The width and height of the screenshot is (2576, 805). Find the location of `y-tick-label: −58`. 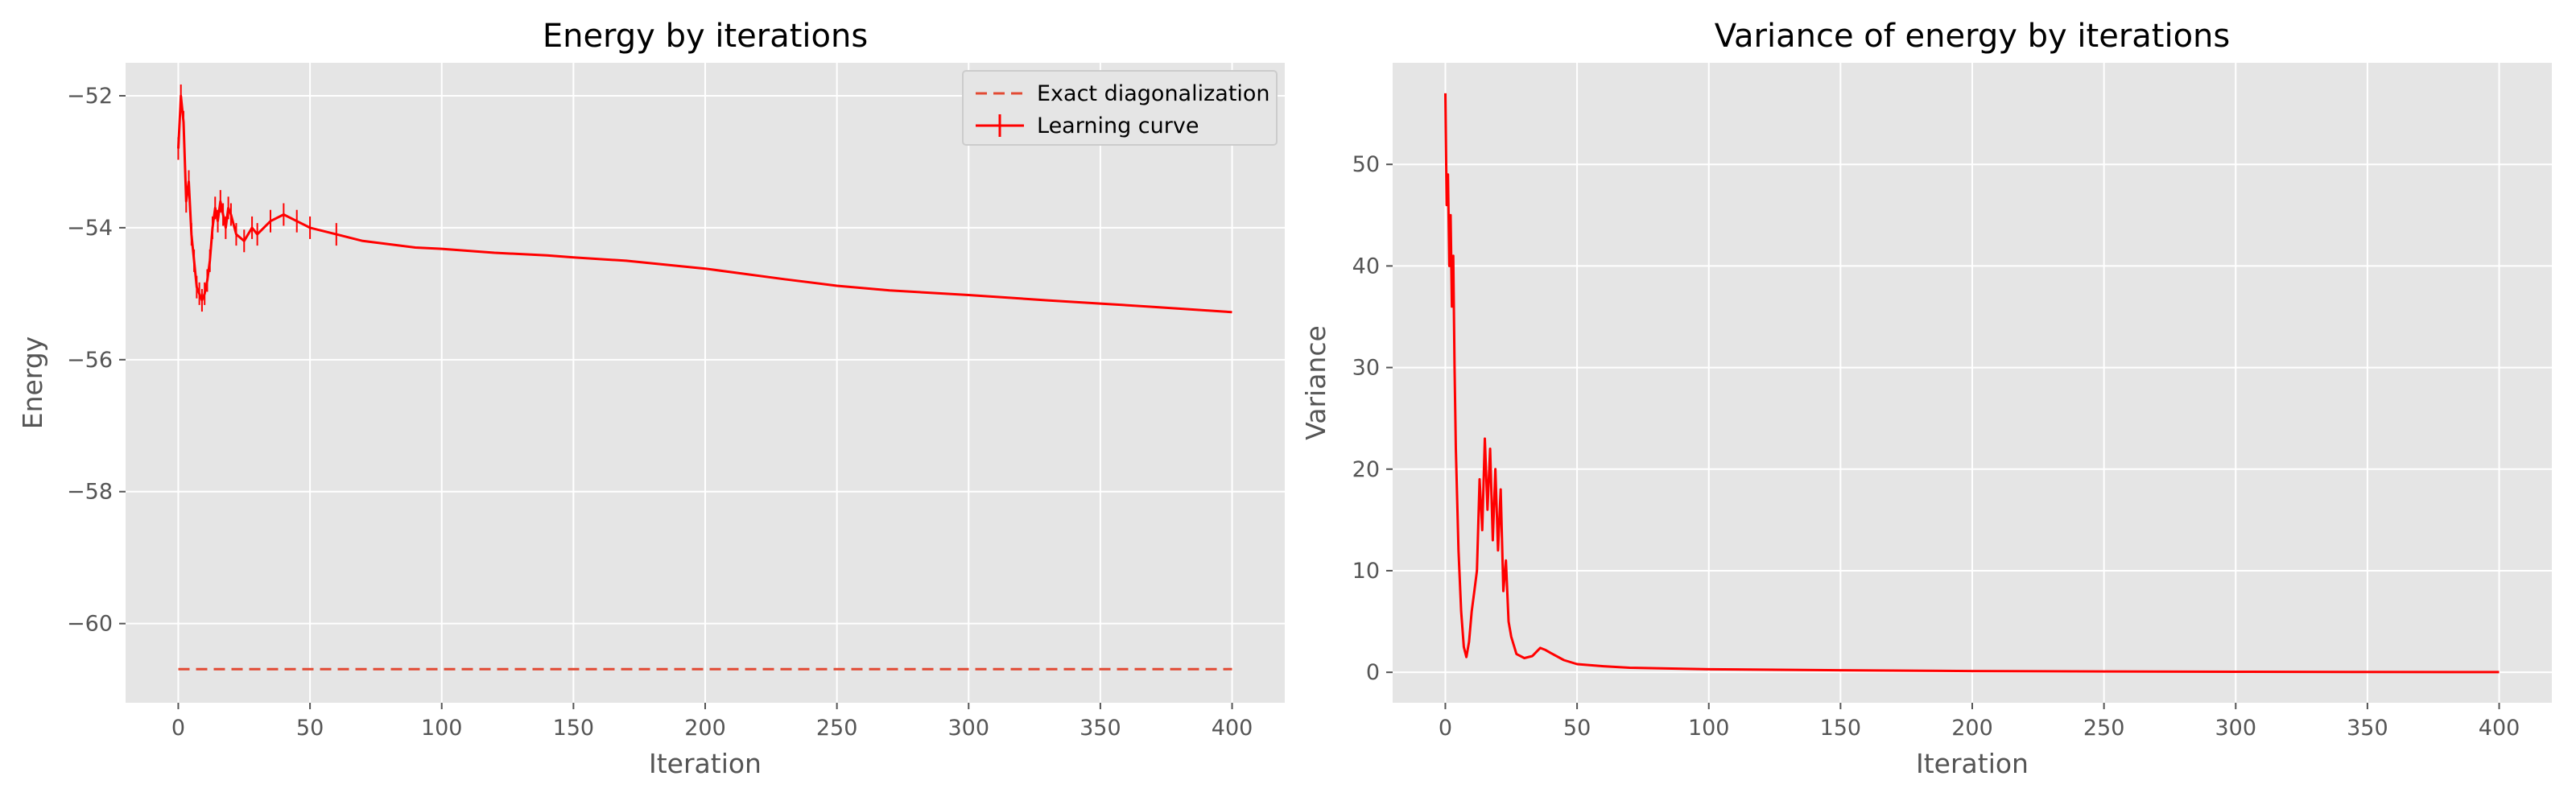

y-tick-label: −58 is located at coordinates (90, 492).